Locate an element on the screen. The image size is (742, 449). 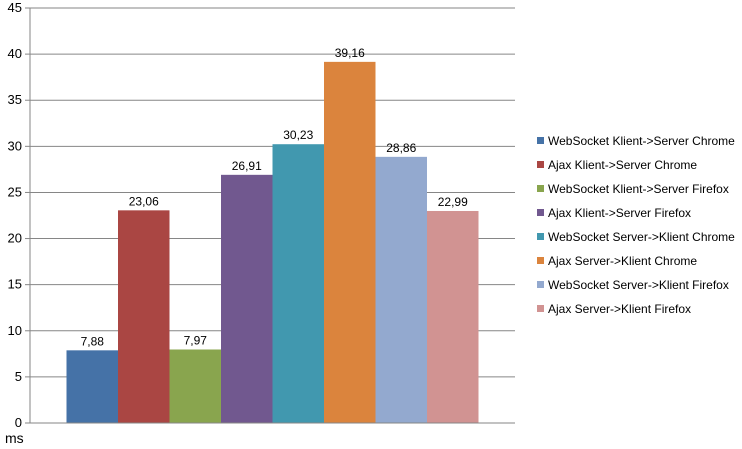
legend-entry: Ajax Server->Klient Chrome is located at coordinates (622, 261).